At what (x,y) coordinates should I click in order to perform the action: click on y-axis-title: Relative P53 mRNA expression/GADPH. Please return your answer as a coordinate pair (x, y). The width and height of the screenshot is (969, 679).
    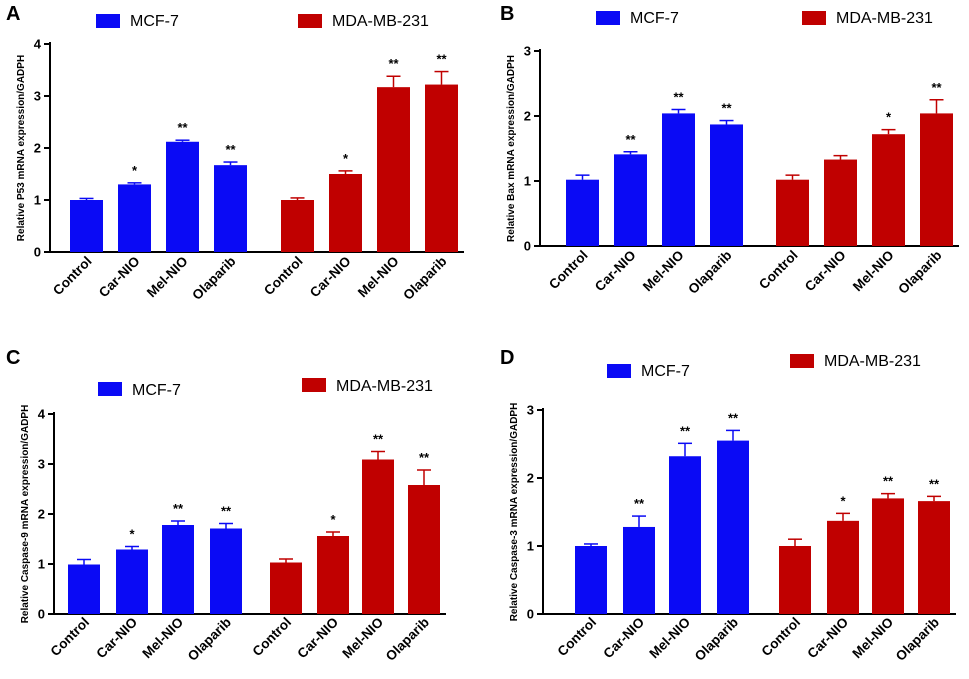
    Looking at the image, I should click on (21, 148).